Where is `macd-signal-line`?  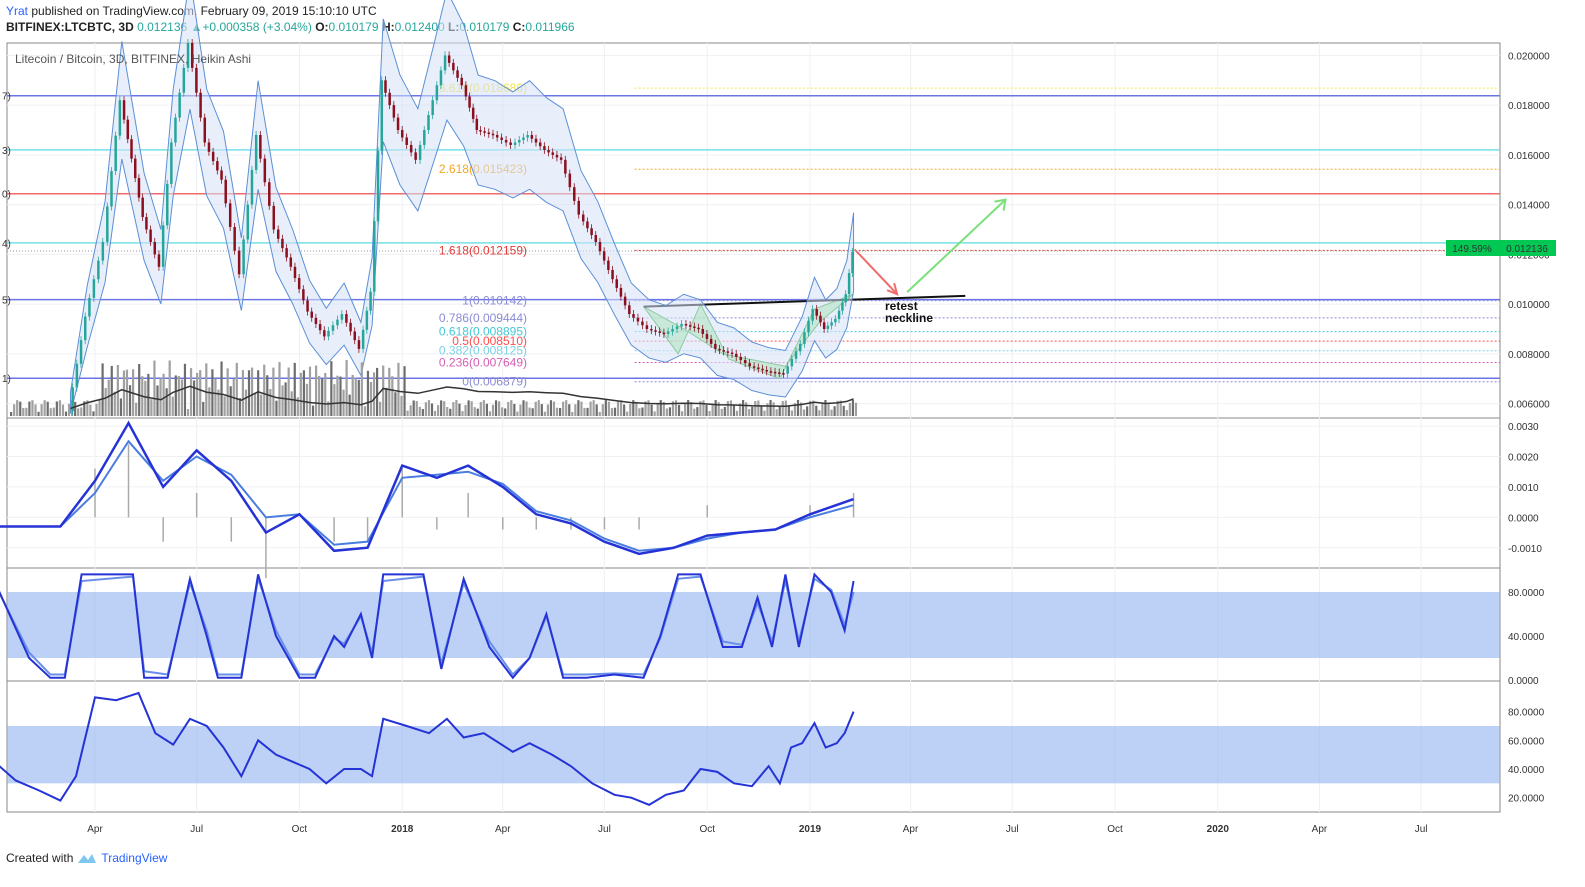 macd-signal-line is located at coordinates (427, 495).